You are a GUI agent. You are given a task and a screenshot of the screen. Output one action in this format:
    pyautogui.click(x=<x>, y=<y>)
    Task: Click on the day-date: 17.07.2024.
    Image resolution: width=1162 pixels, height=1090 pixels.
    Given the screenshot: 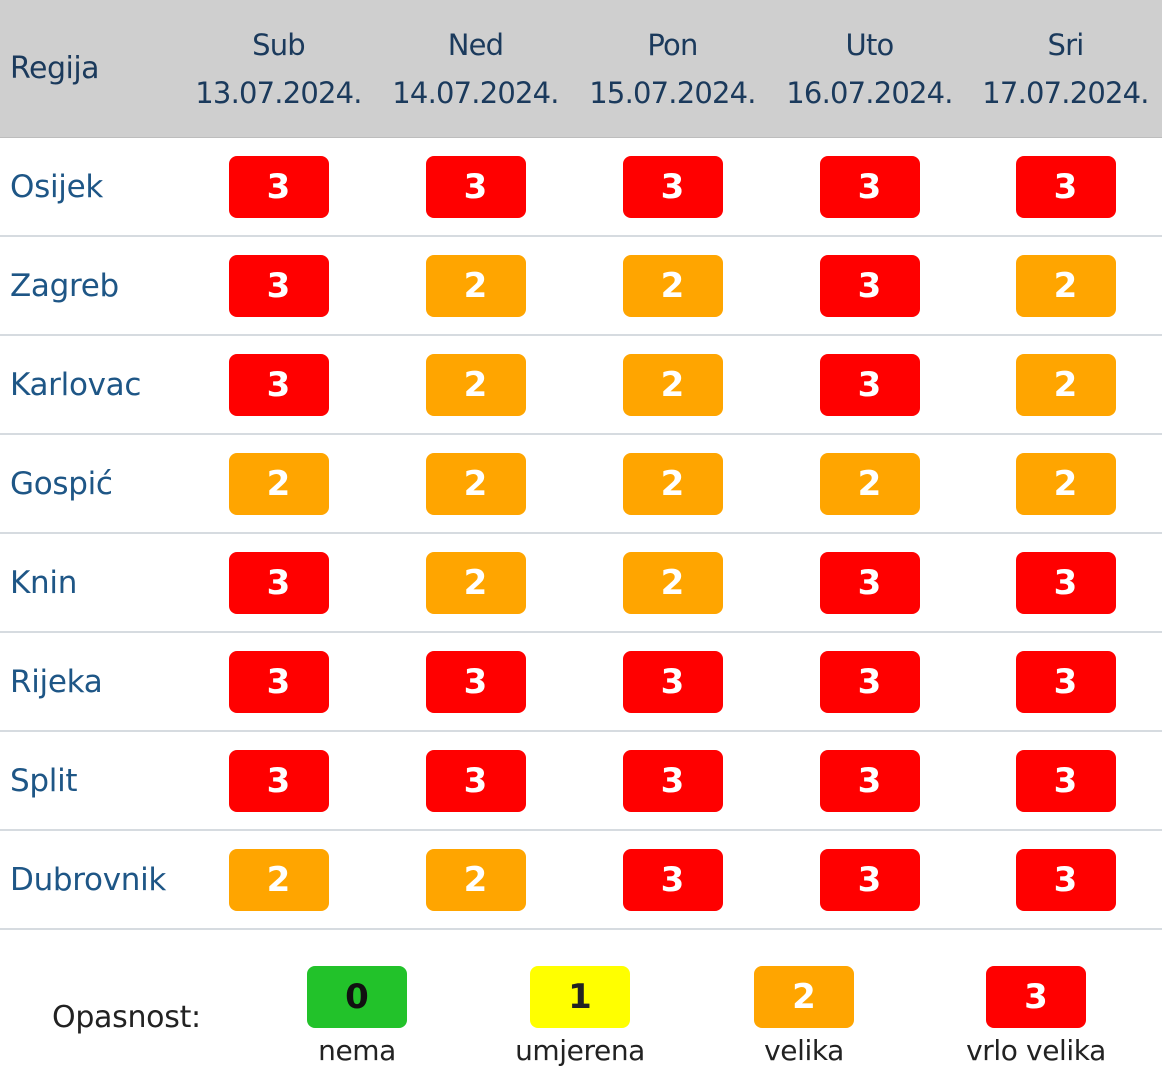 What is the action you would take?
    pyautogui.click(x=1065, y=92)
    